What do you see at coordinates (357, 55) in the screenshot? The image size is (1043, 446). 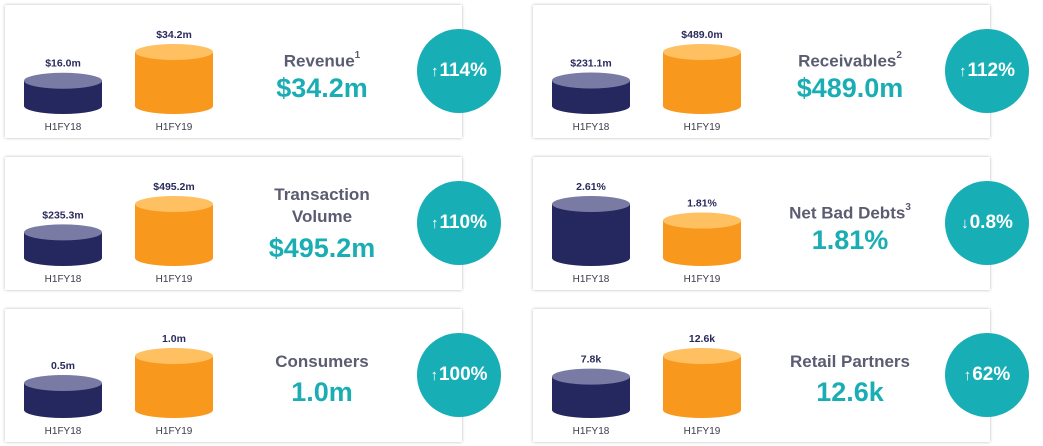 I see `footnote-marker: 1` at bounding box center [357, 55].